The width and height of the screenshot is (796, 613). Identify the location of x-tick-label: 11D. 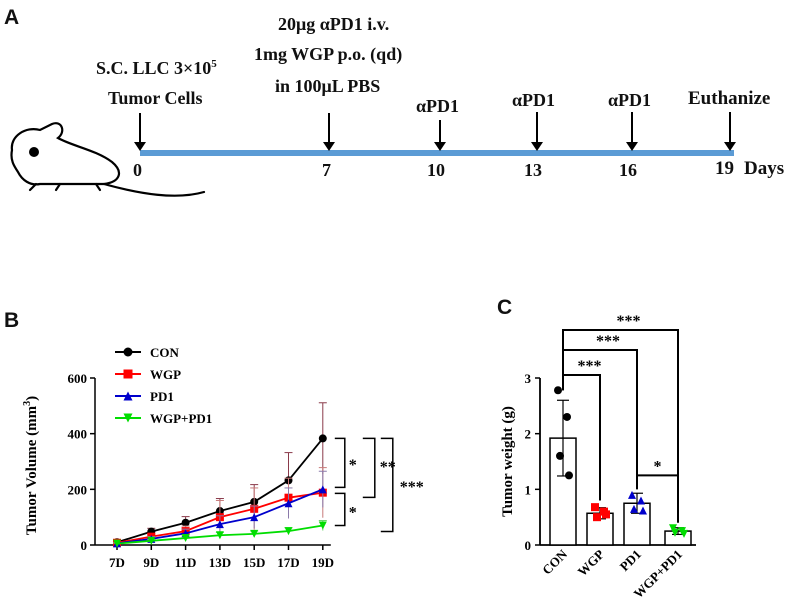
(186, 562).